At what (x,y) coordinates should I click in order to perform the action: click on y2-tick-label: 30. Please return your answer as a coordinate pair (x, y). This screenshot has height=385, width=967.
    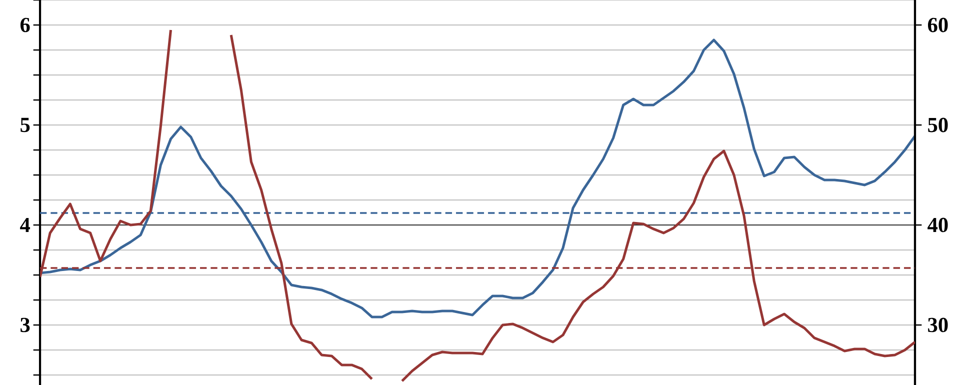
    Looking at the image, I should click on (938, 325).